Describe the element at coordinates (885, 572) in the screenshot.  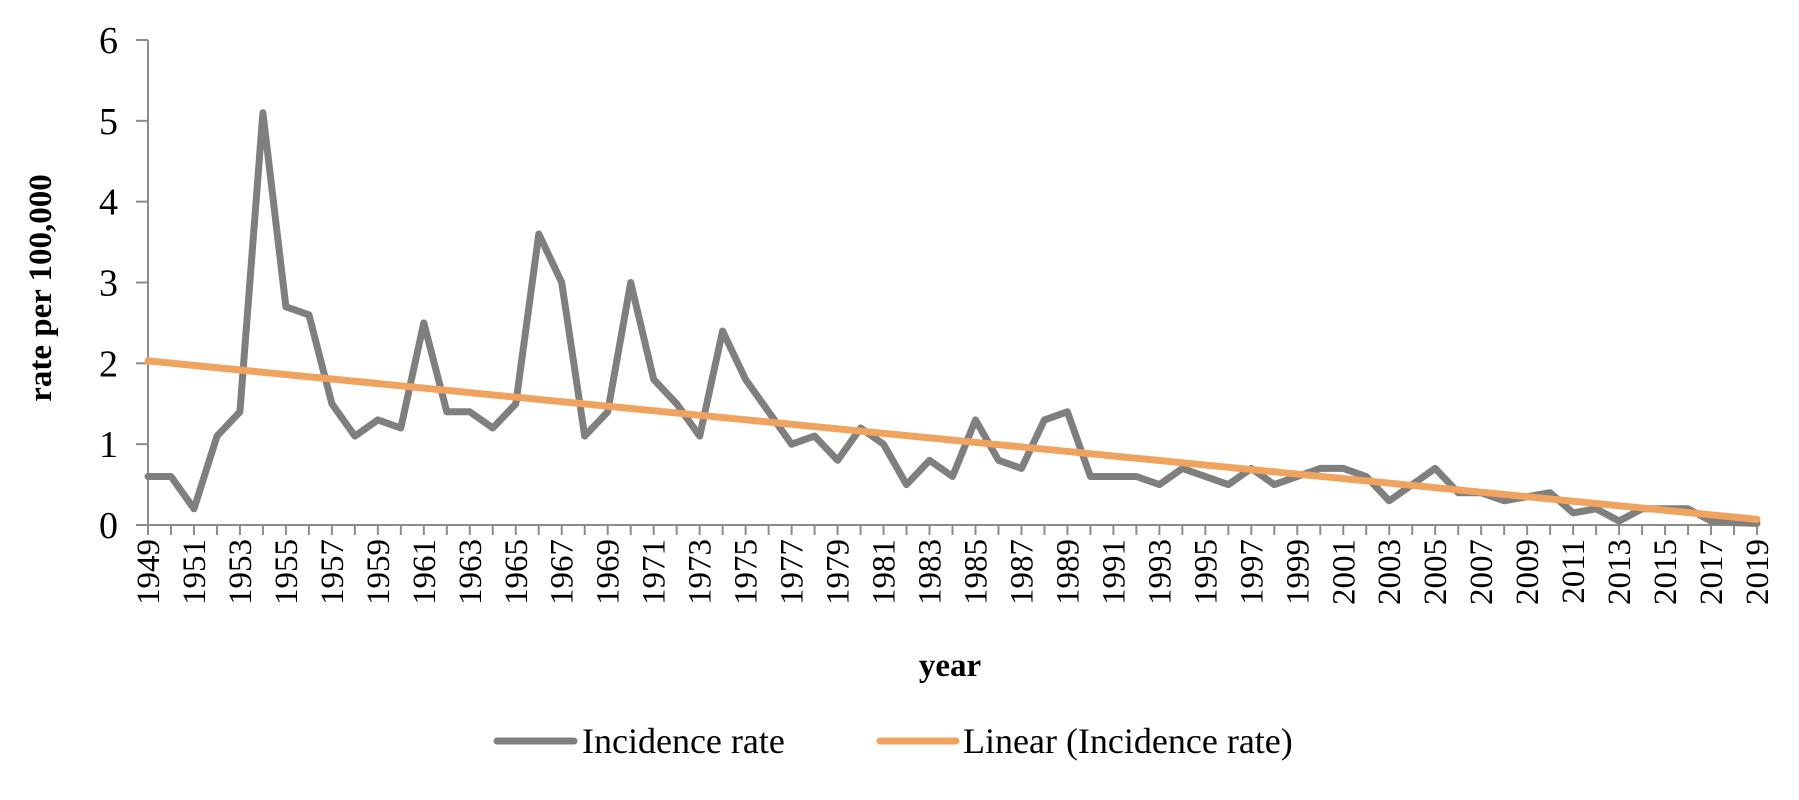
I see `x-tick-label: 1981` at that location.